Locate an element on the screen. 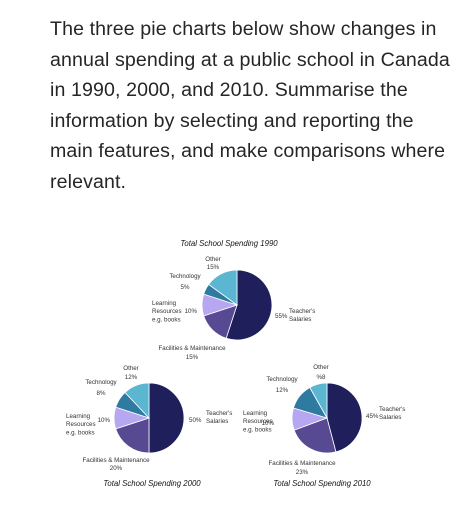  chart-title: Total School Spending 2010 is located at coordinates (322, 483).